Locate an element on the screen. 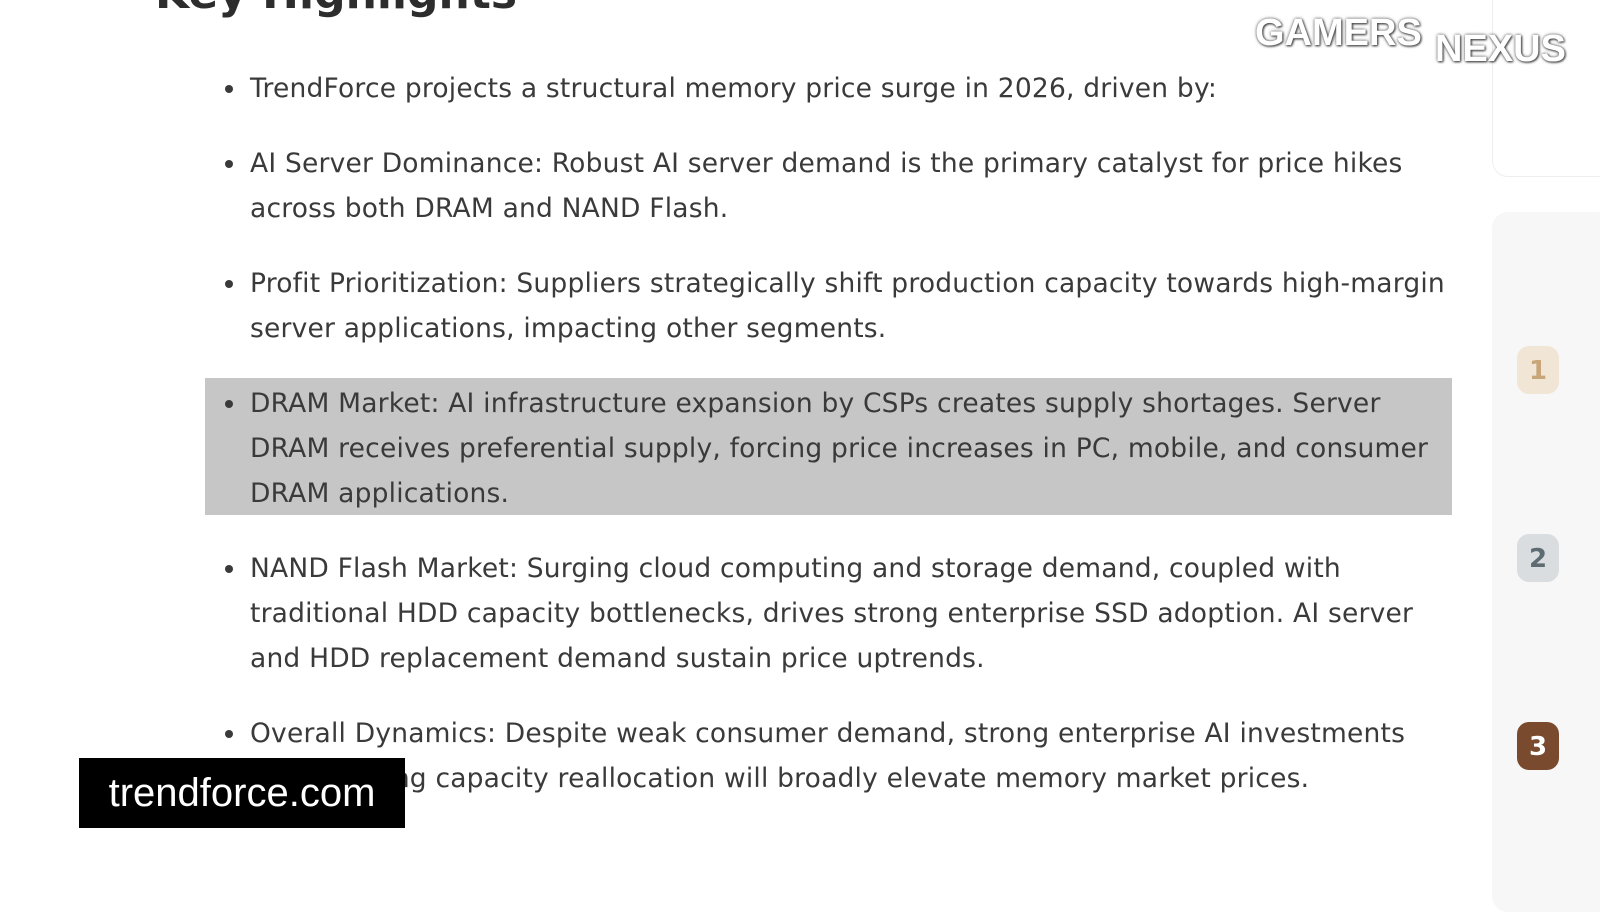 The image size is (1600, 912). heading: Key Highlights is located at coordinates (336, 9).